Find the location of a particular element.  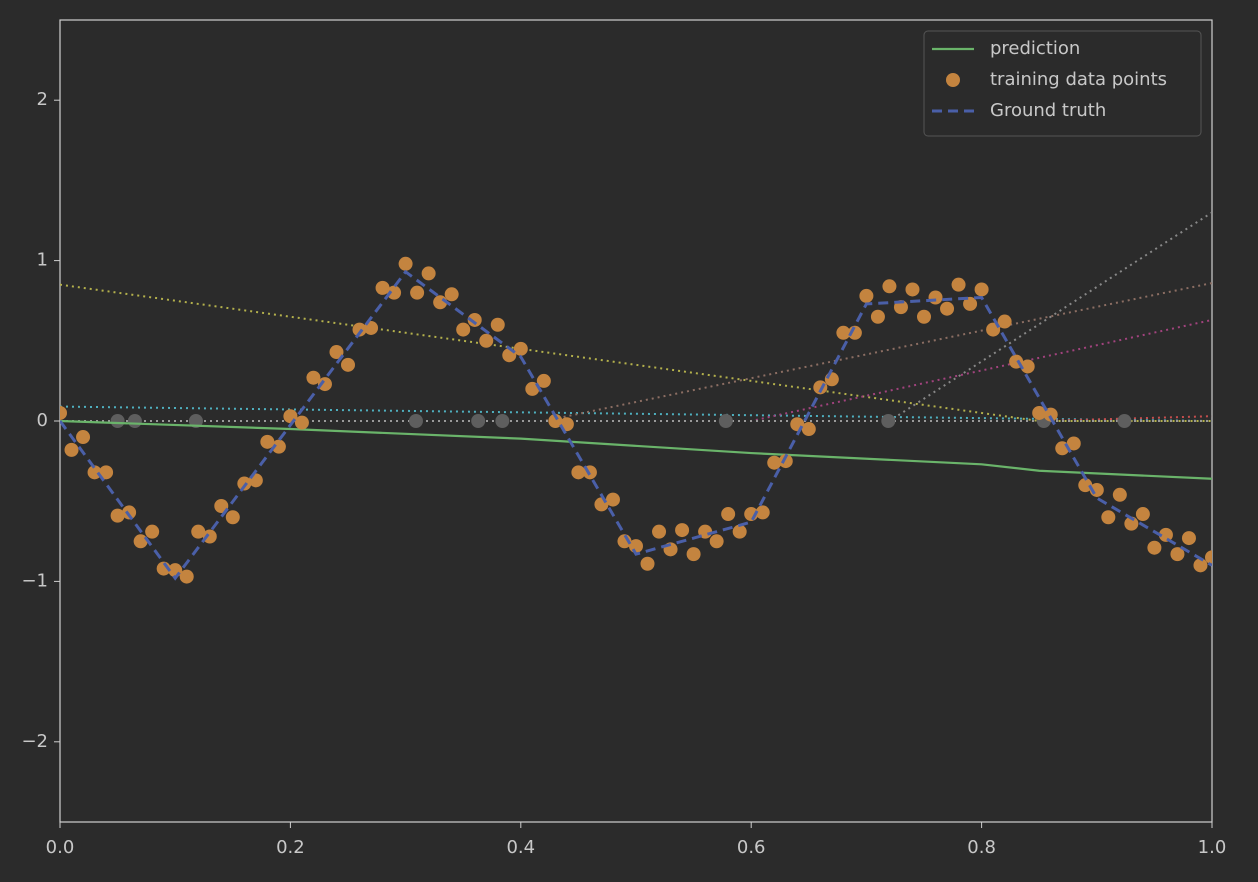

legend-label: training data points is located at coordinates (1078, 79).